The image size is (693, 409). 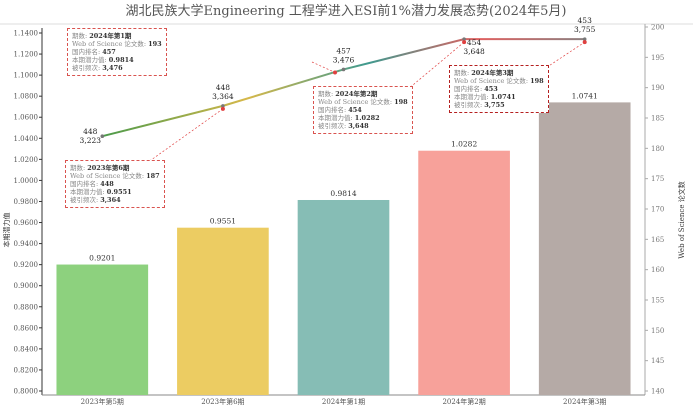 I want to click on x-tick-label: 2023年第5期, so click(x=102, y=401).